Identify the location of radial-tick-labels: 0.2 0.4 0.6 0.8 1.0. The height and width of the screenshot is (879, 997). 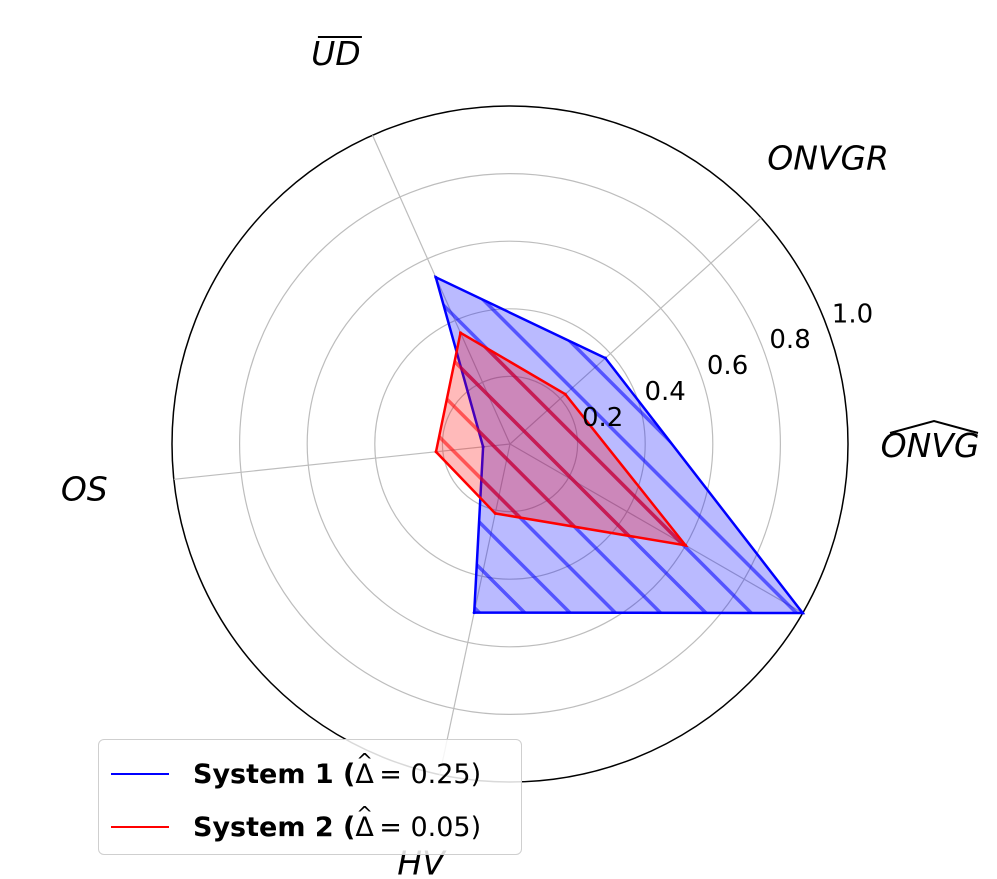
(727, 365).